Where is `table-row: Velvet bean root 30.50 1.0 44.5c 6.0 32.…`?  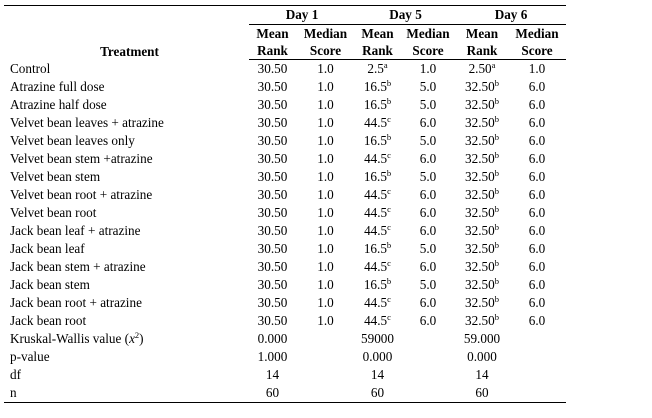
table-row: Velvet bean root 30.50 1.0 44.5c 6.0 32.… is located at coordinates (317, 213).